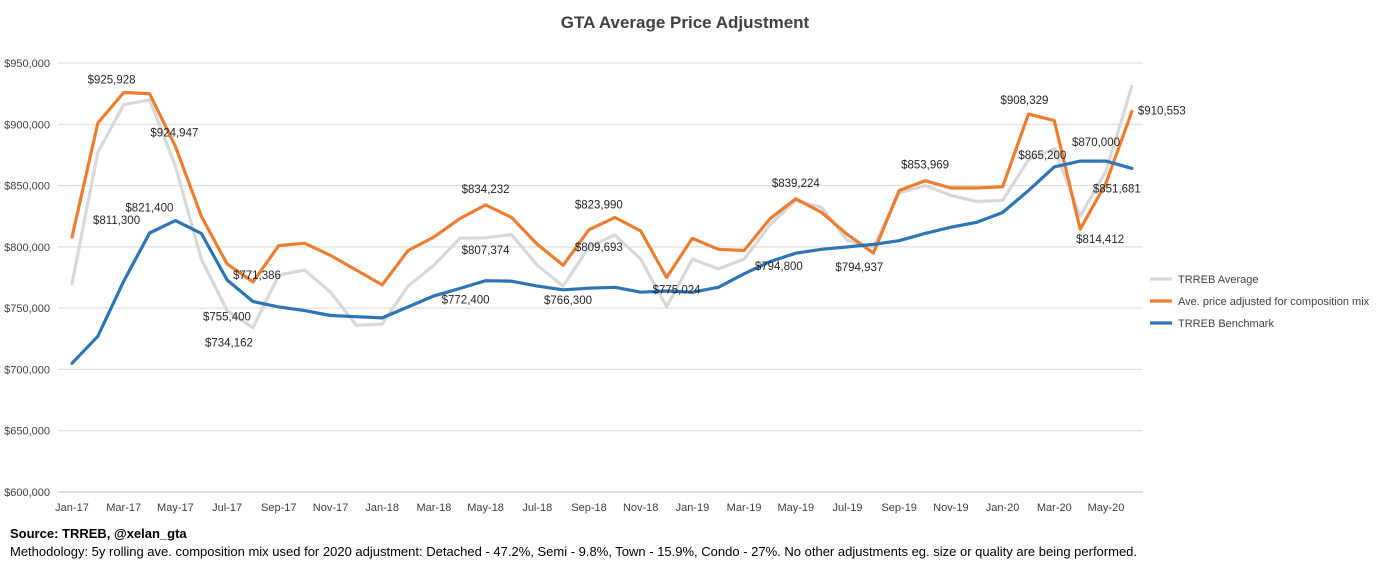  I want to click on data-label: $924,947, so click(174, 133).